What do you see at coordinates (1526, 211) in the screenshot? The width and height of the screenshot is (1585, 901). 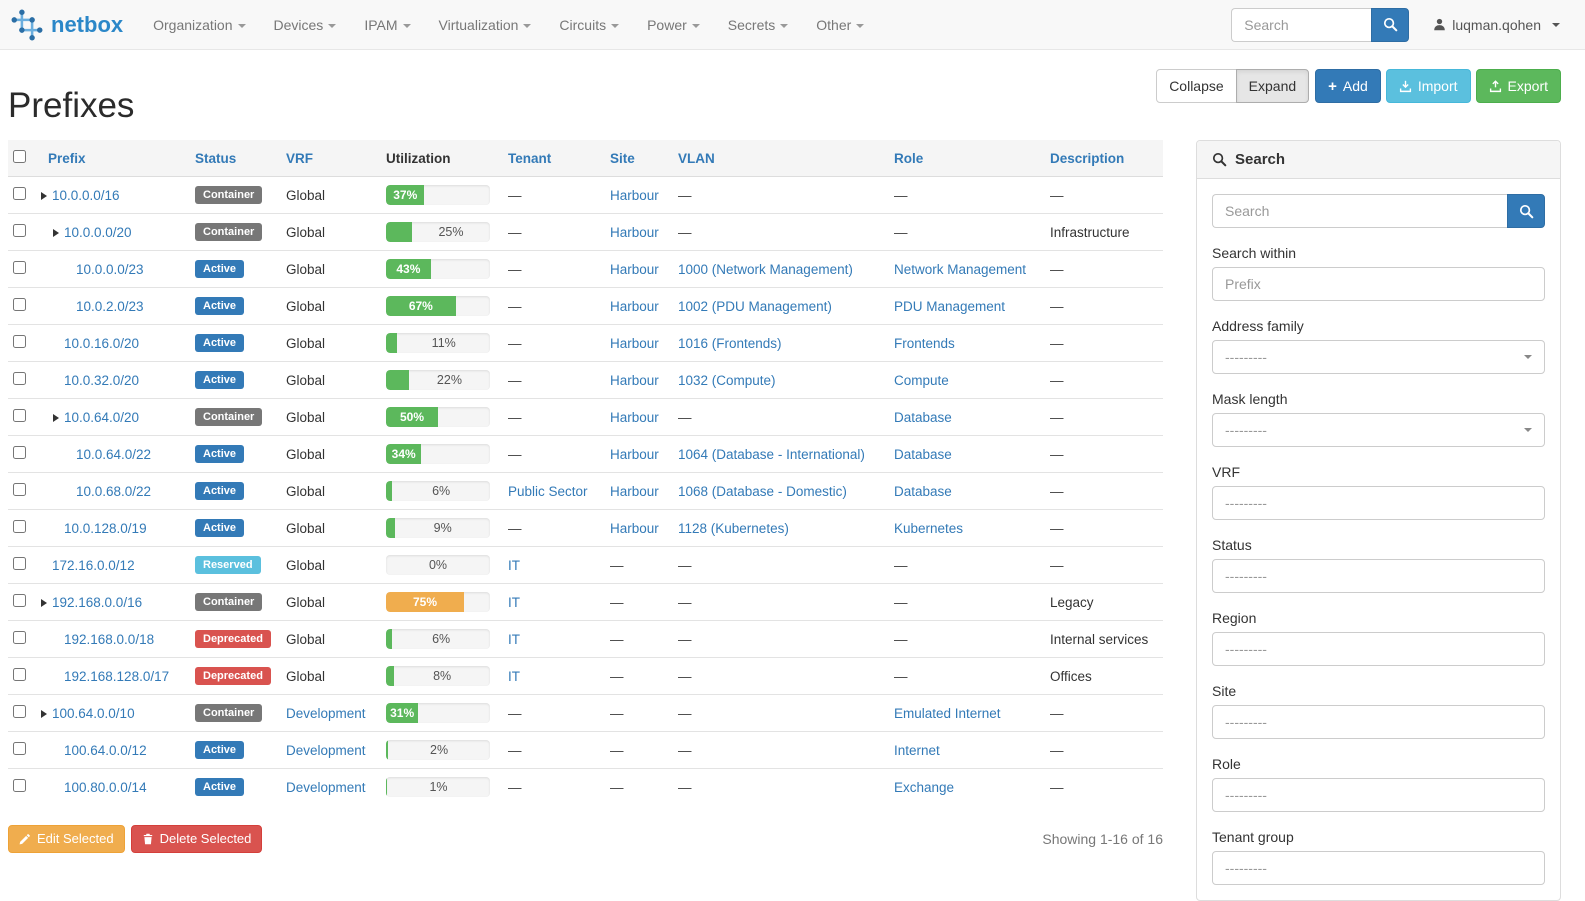 I see `filter-search-button` at bounding box center [1526, 211].